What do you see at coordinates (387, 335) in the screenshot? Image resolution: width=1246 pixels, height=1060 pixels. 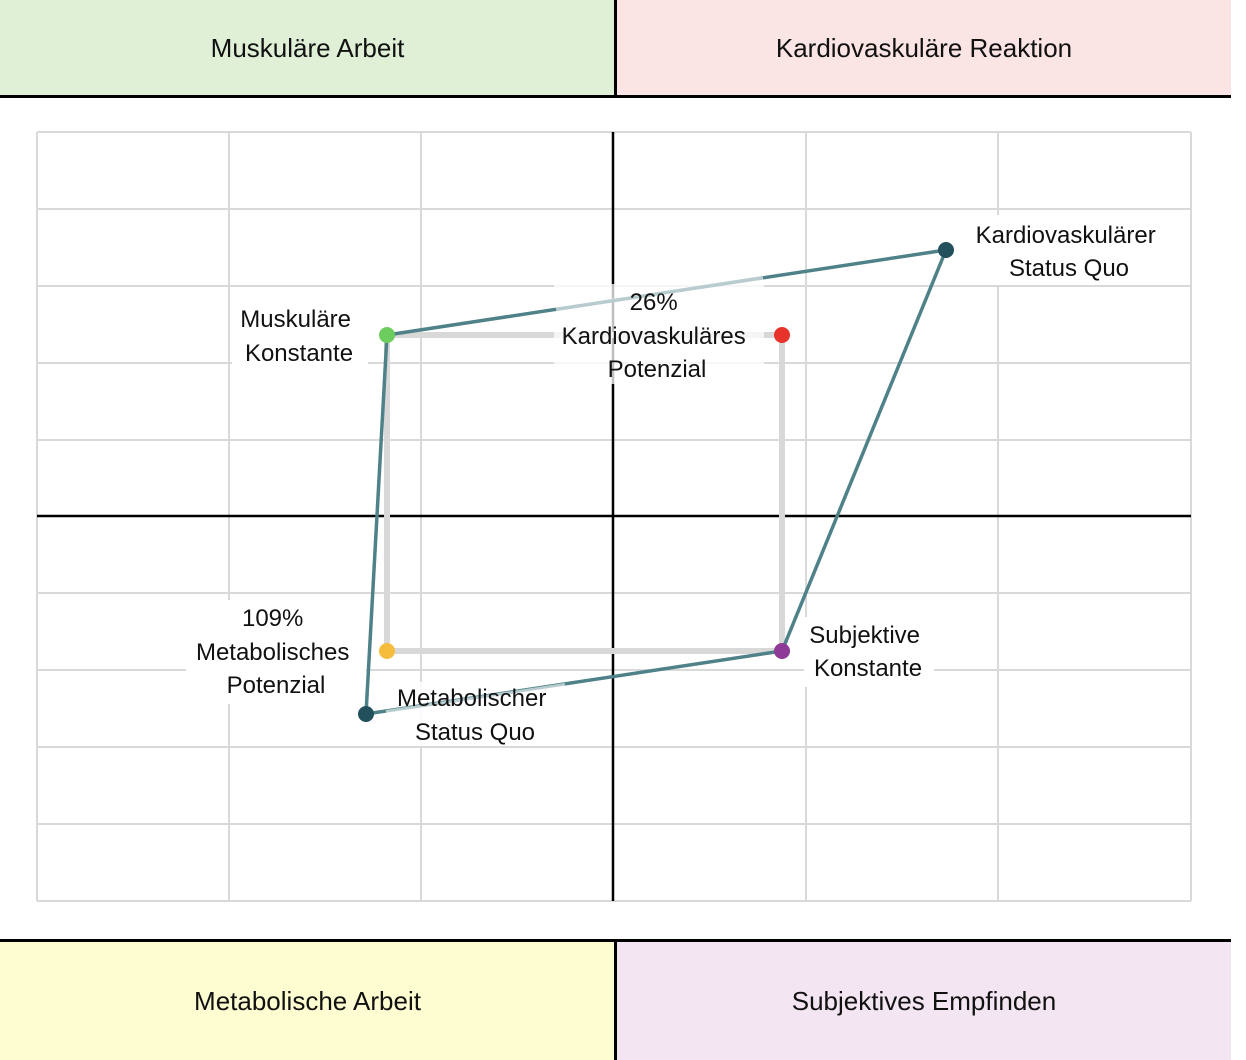 I see `point-muscular-constant` at bounding box center [387, 335].